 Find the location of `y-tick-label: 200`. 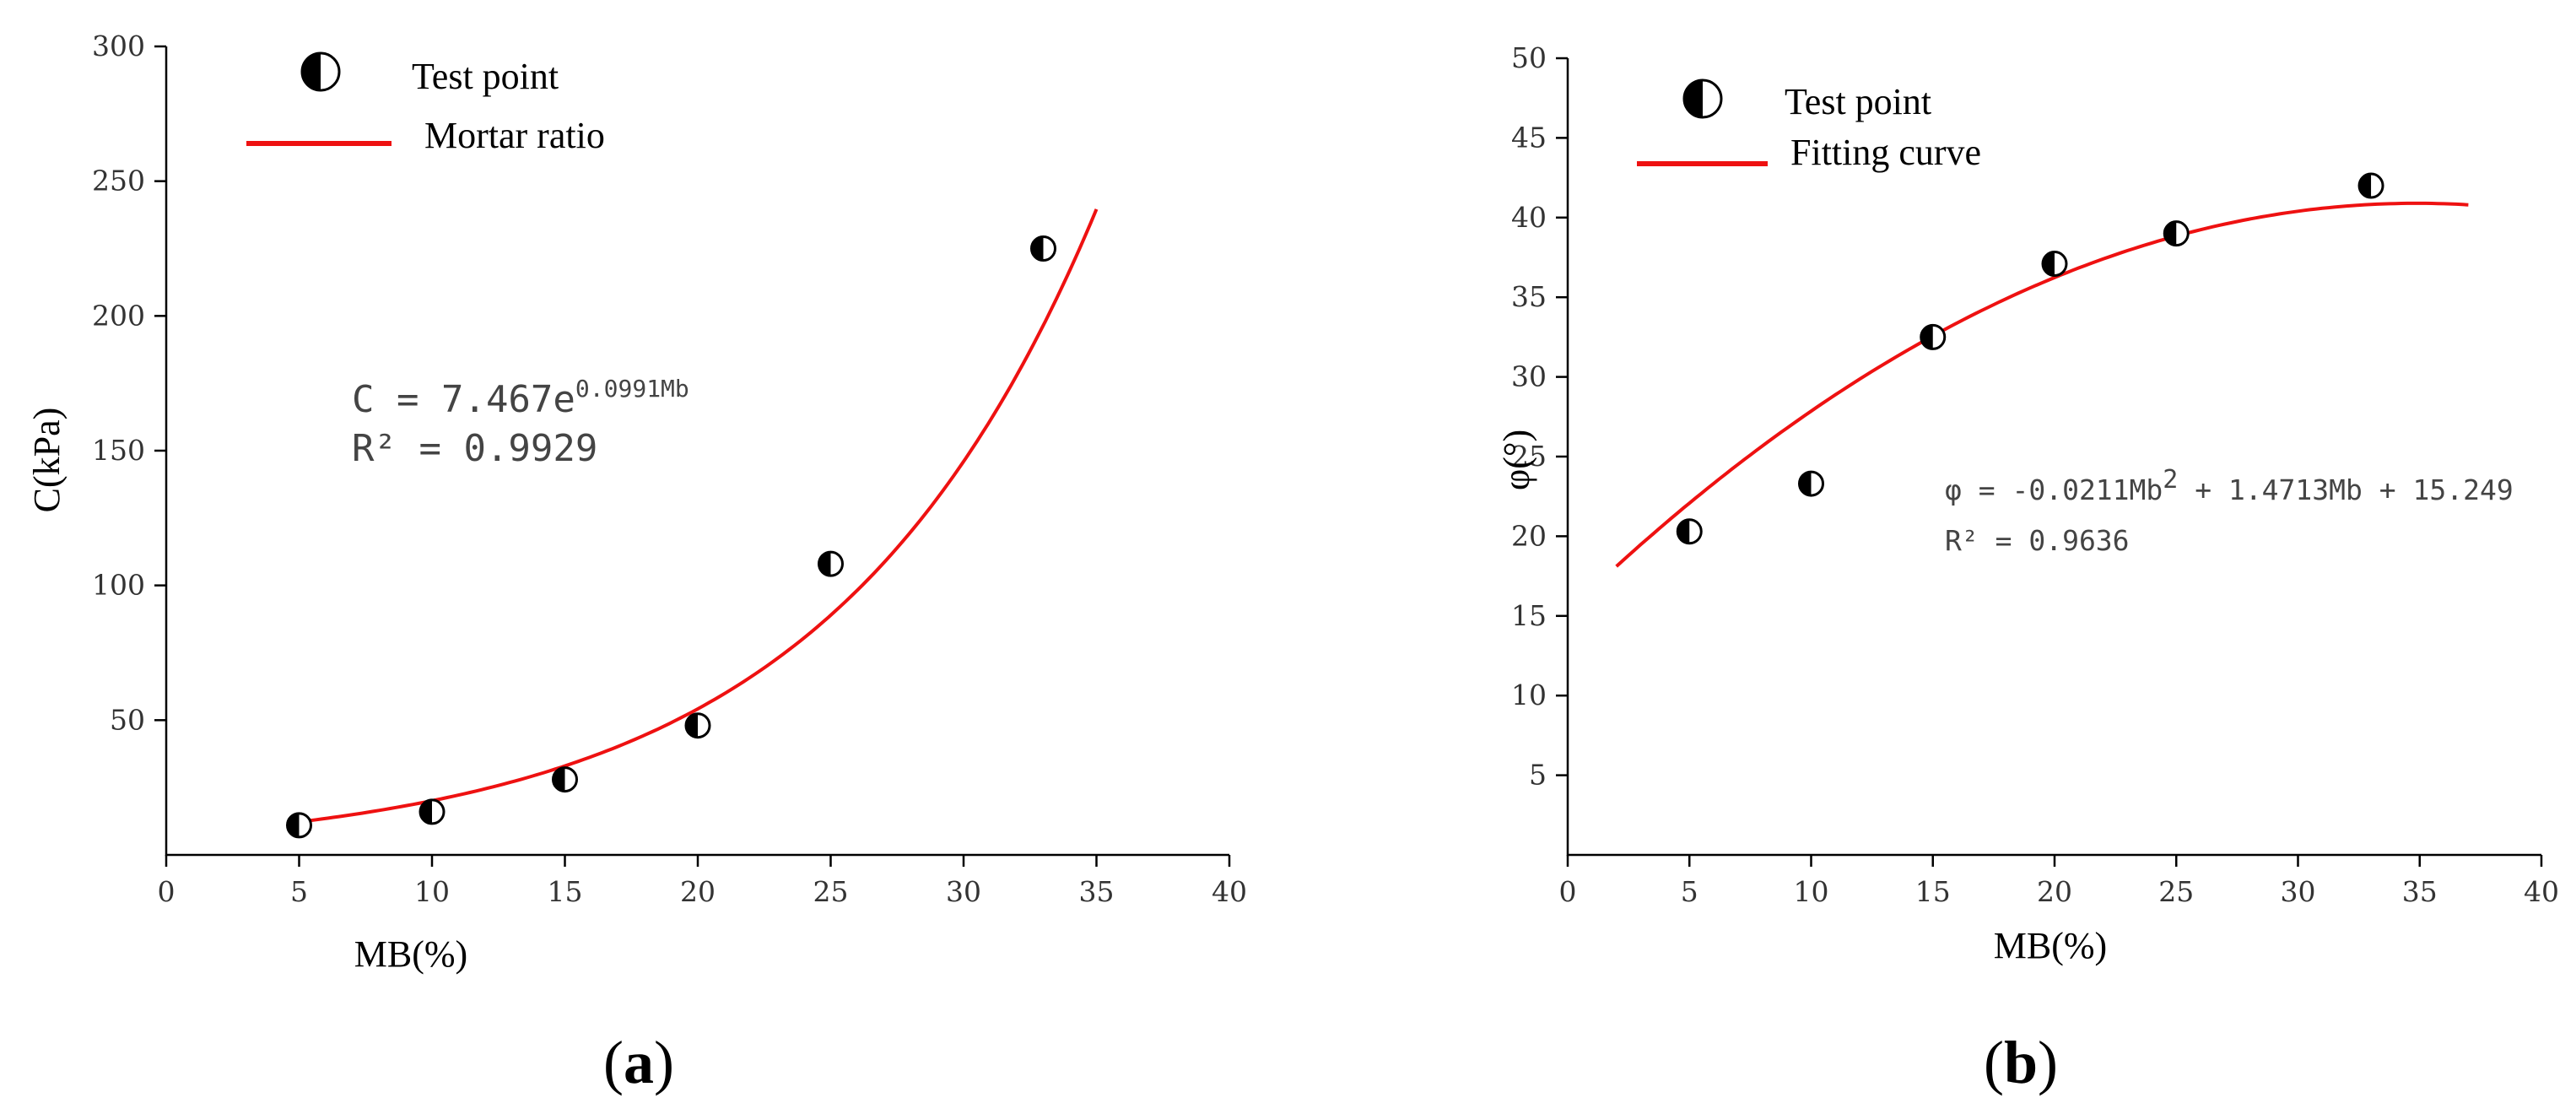

y-tick-label: 200 is located at coordinates (119, 315).